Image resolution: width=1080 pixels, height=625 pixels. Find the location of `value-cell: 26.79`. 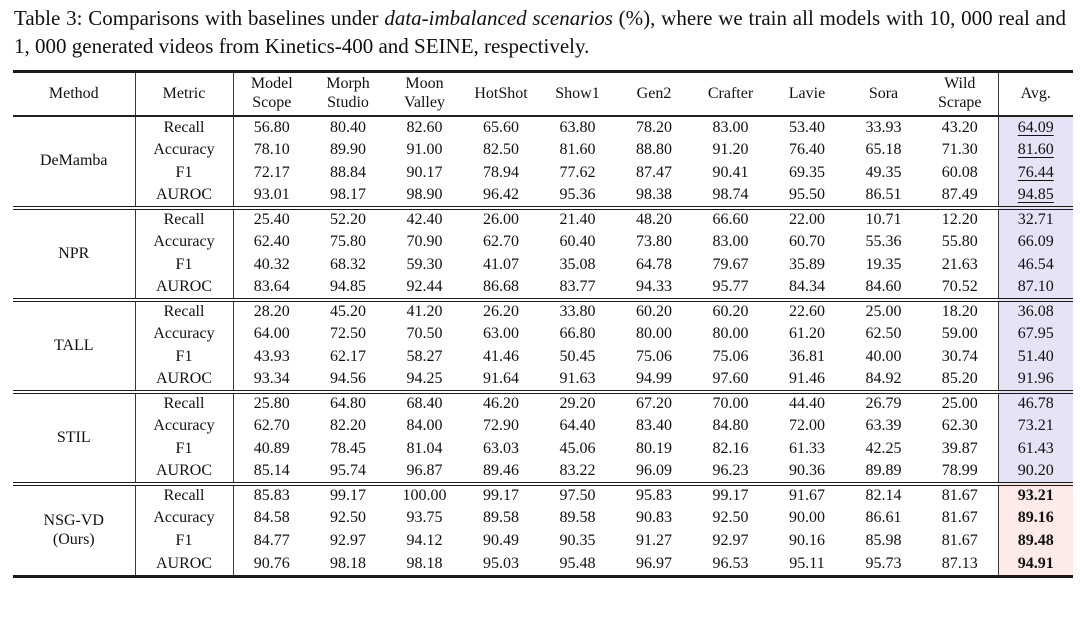

value-cell: 26.79 is located at coordinates (883, 404).